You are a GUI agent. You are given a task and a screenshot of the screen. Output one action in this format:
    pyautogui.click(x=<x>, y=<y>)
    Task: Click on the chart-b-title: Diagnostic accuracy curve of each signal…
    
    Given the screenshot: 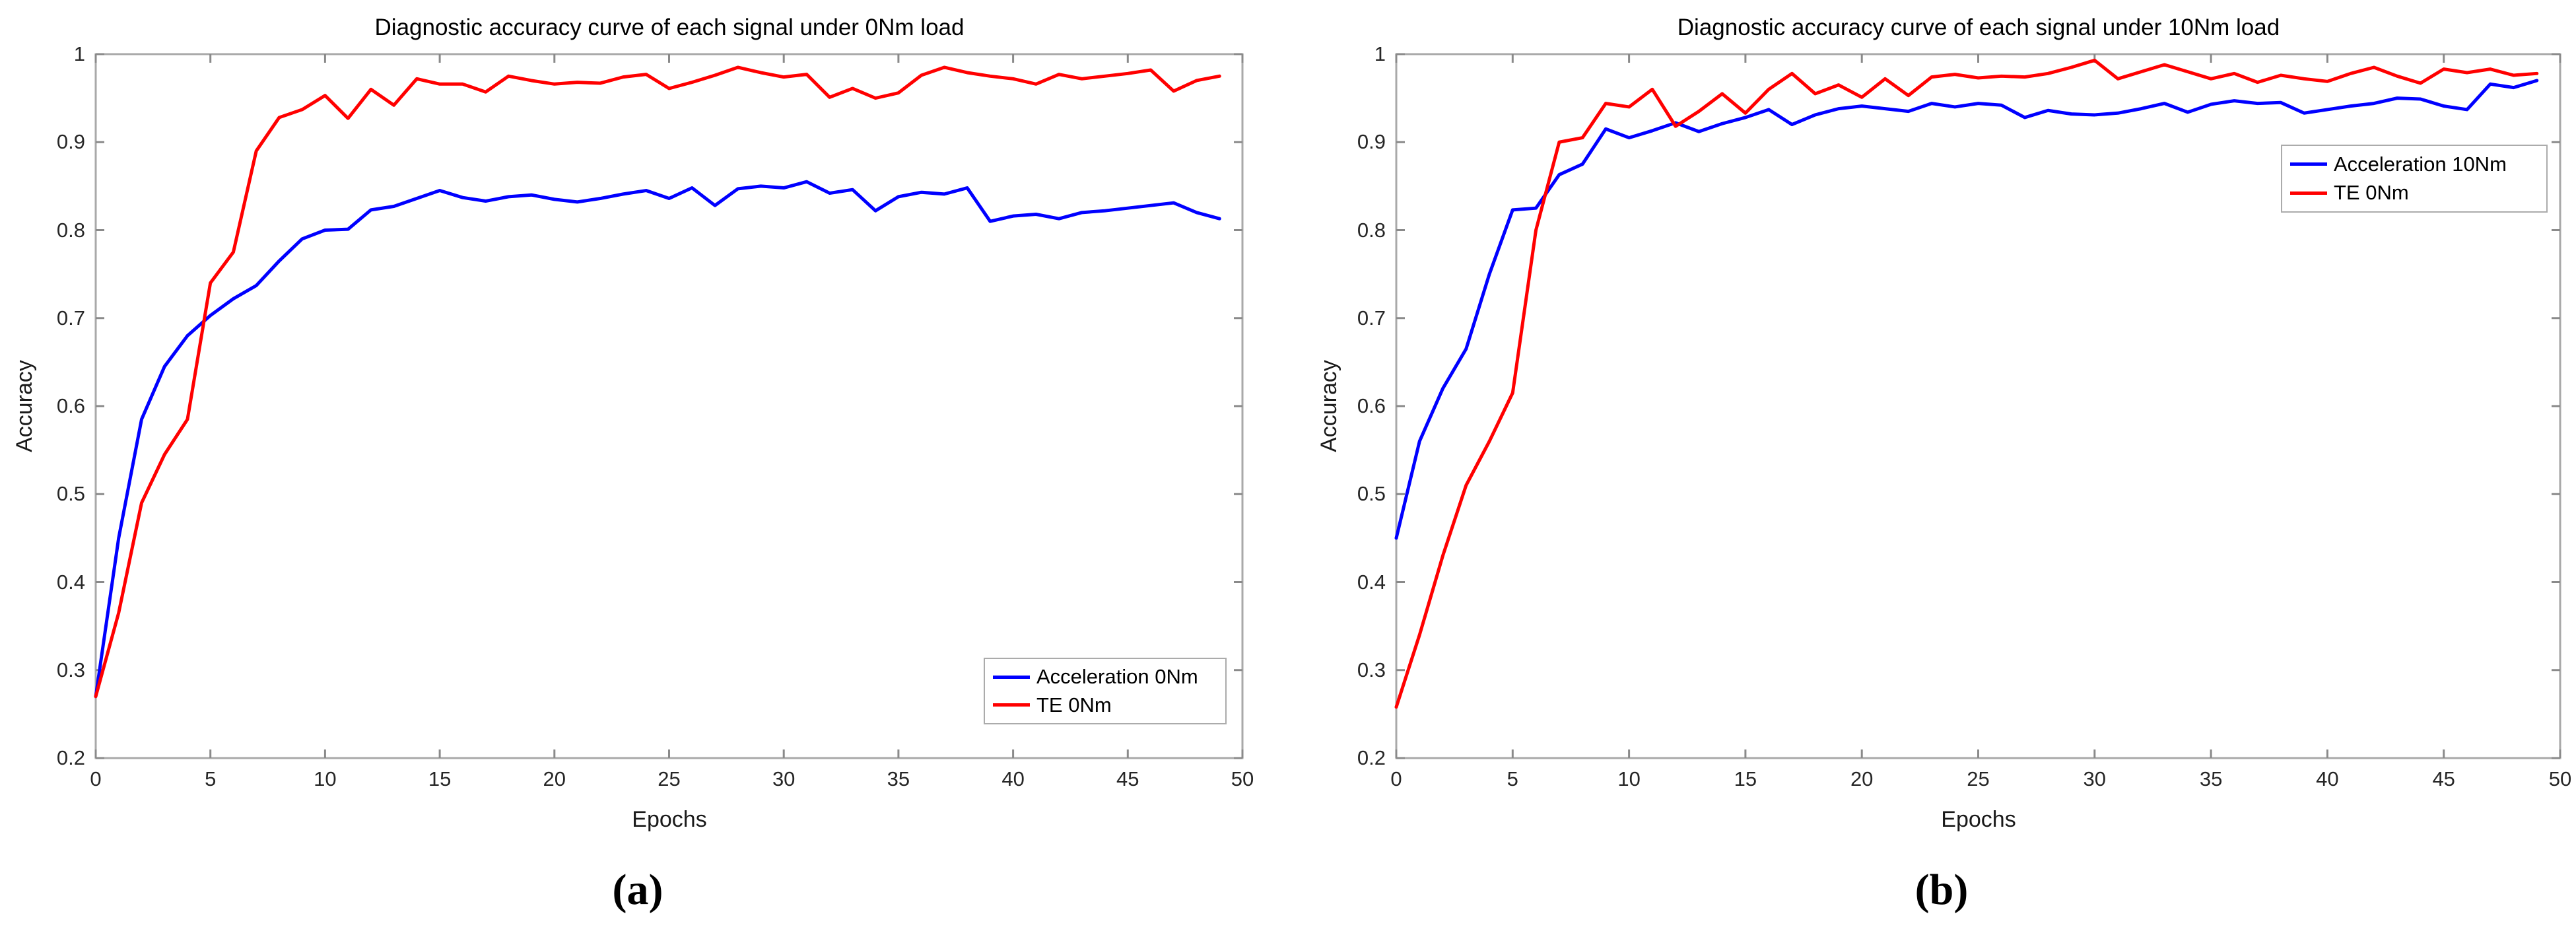 What is the action you would take?
    pyautogui.click(x=1979, y=27)
    